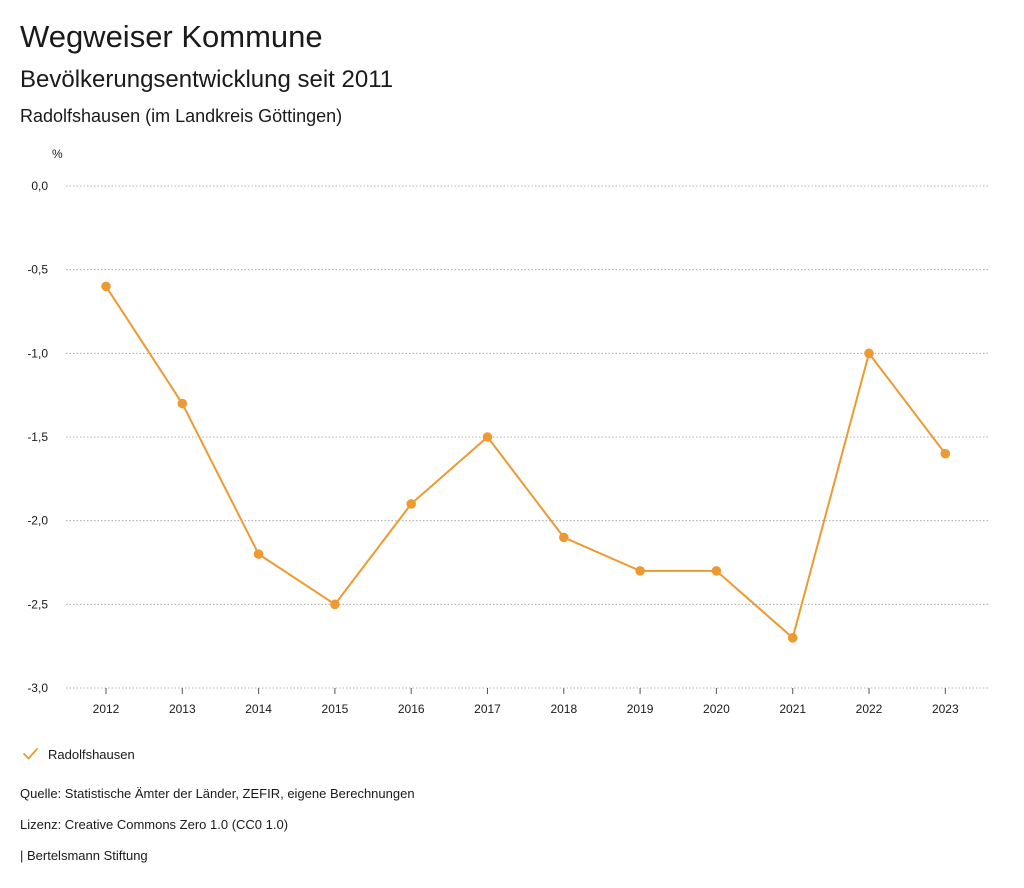 The height and width of the screenshot is (888, 1024). What do you see at coordinates (171, 36) in the screenshot?
I see `page-title: Wegweiser Kommune` at bounding box center [171, 36].